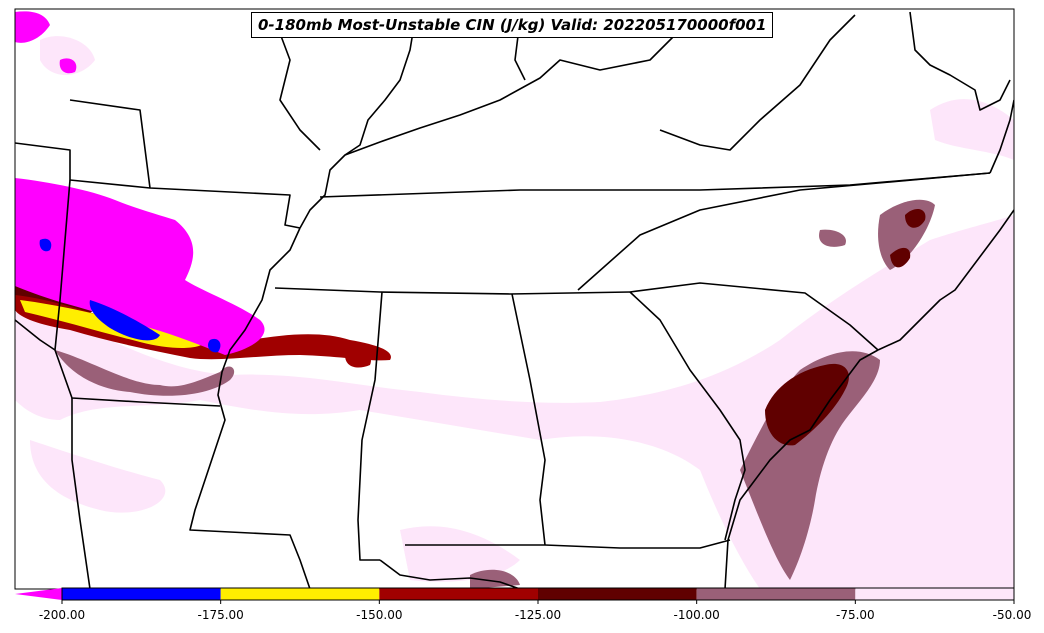 The image size is (1044, 633). What do you see at coordinates (1012, 615) in the screenshot?
I see `colorbar-tick-label: -50.00` at bounding box center [1012, 615].